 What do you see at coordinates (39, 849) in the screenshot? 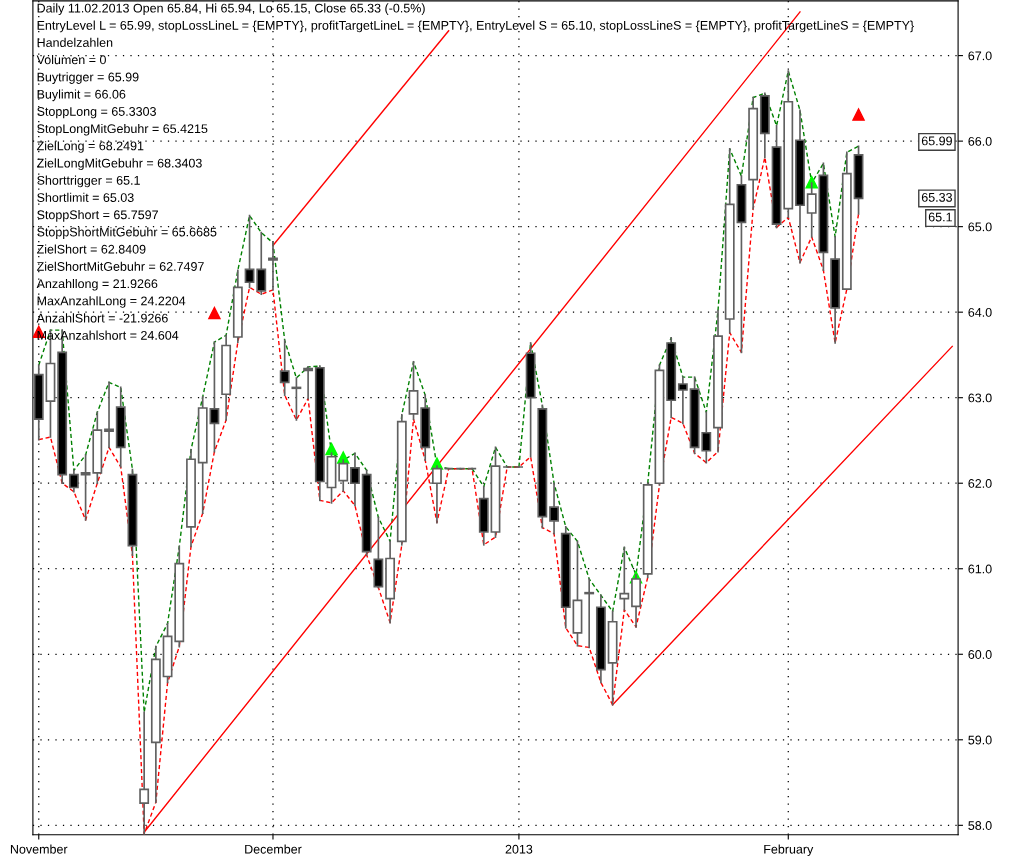
I see `x-tick-label: November` at bounding box center [39, 849].